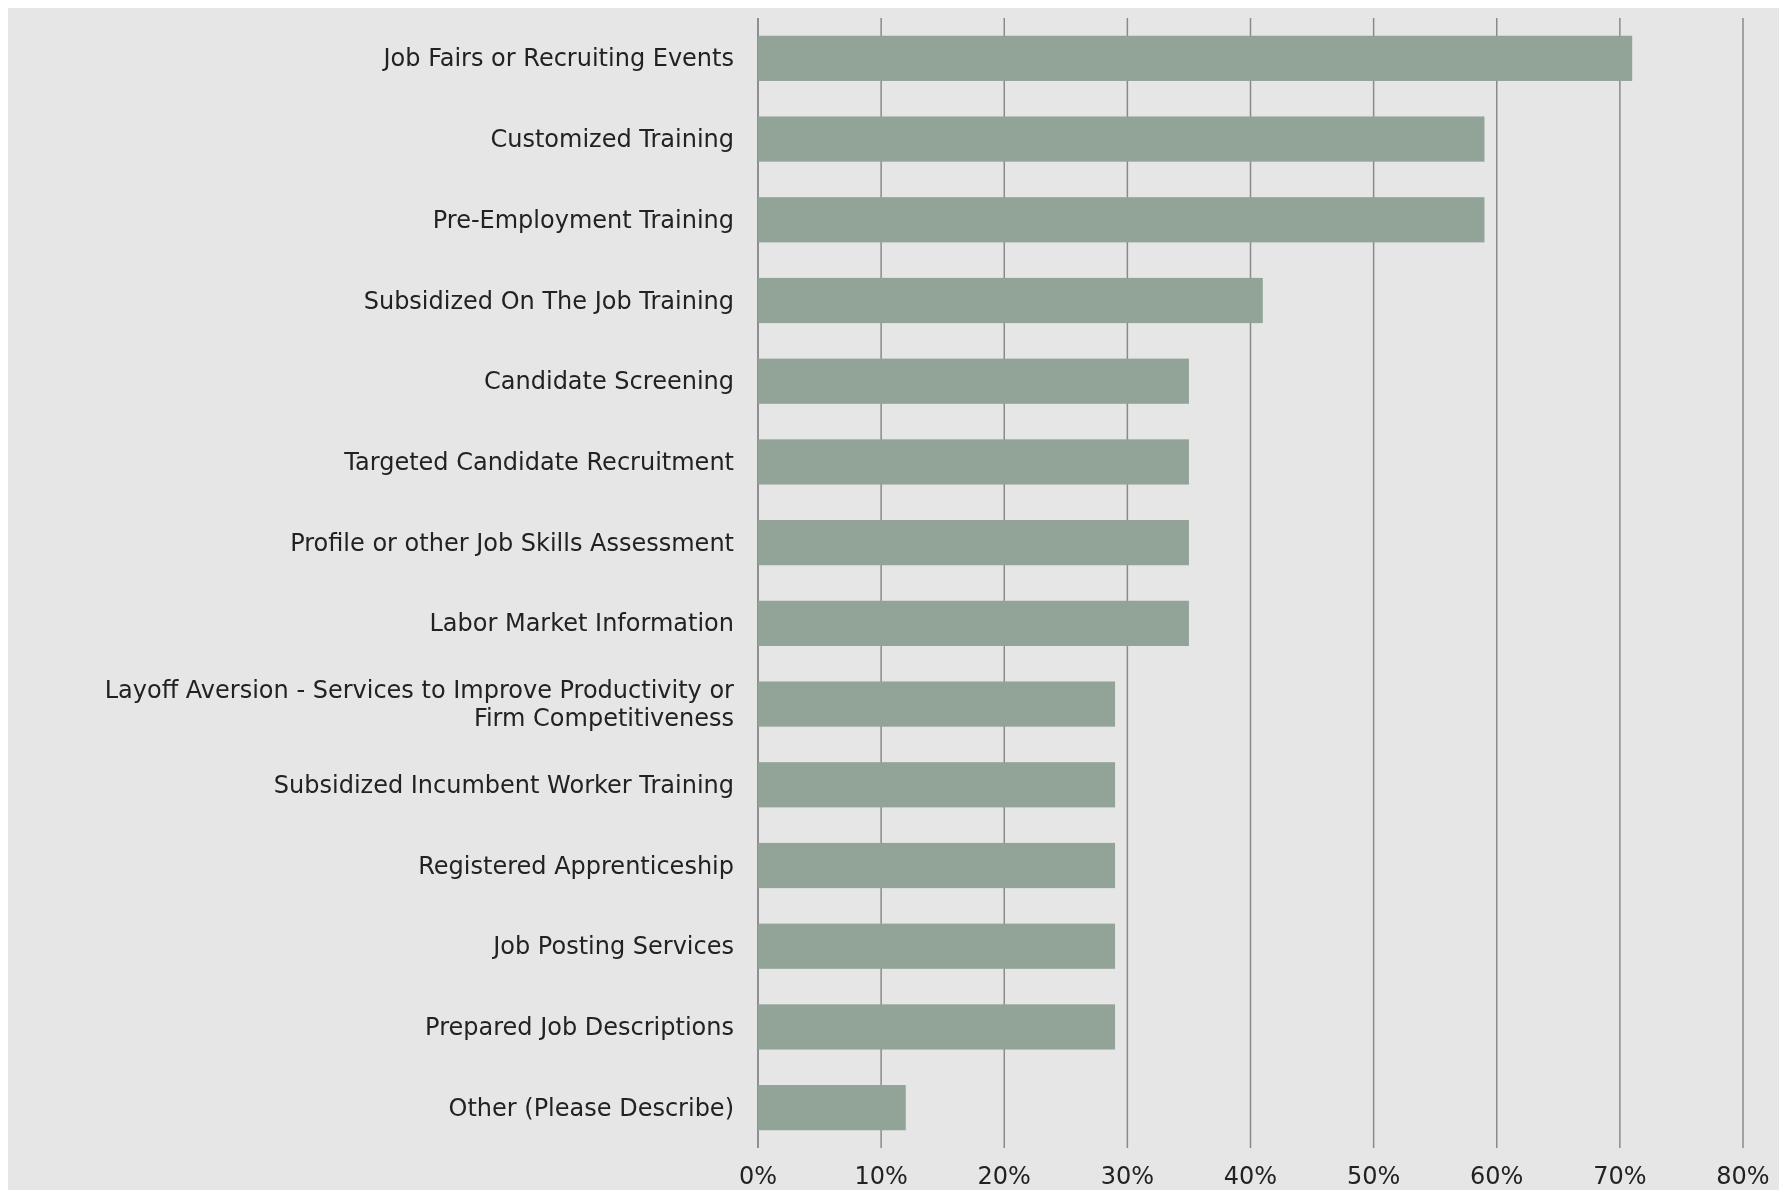  I want to click on x-tick-label: 70%, so click(1620, 1176).